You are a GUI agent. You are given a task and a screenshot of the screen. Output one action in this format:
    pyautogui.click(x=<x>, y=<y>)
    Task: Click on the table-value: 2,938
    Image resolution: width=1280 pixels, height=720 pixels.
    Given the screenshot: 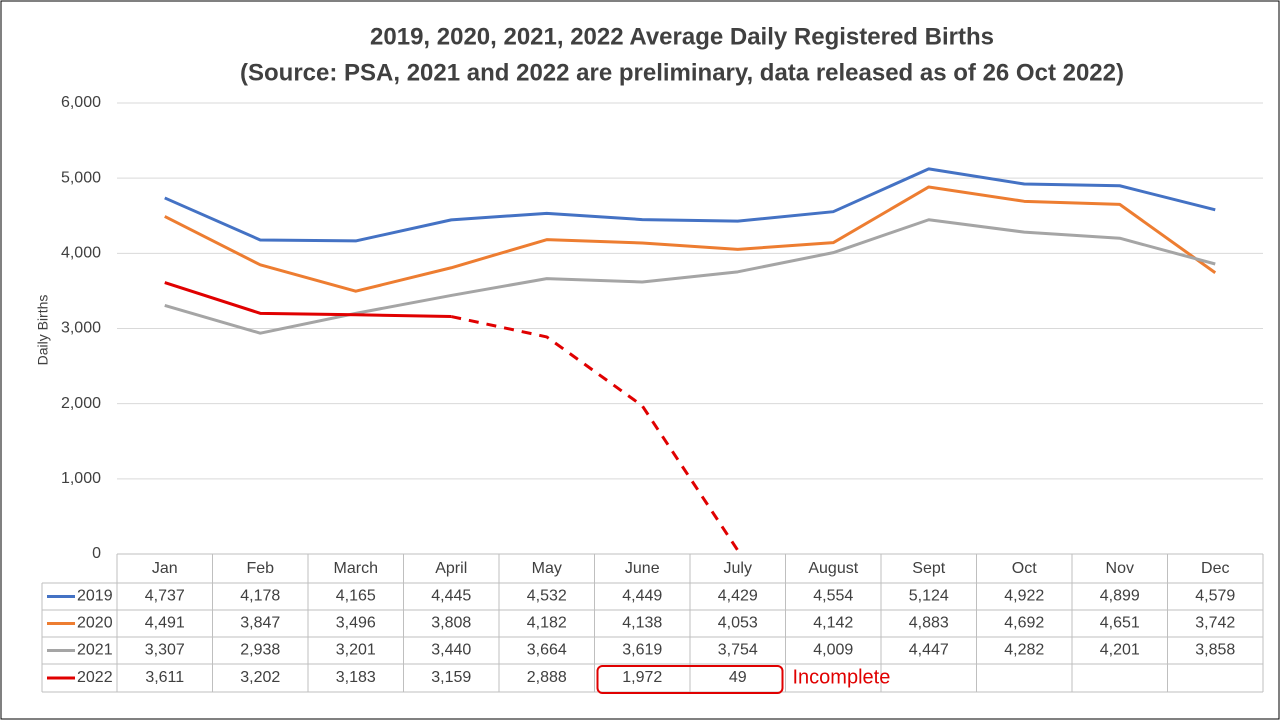 What is the action you would take?
    pyautogui.click(x=260, y=650)
    